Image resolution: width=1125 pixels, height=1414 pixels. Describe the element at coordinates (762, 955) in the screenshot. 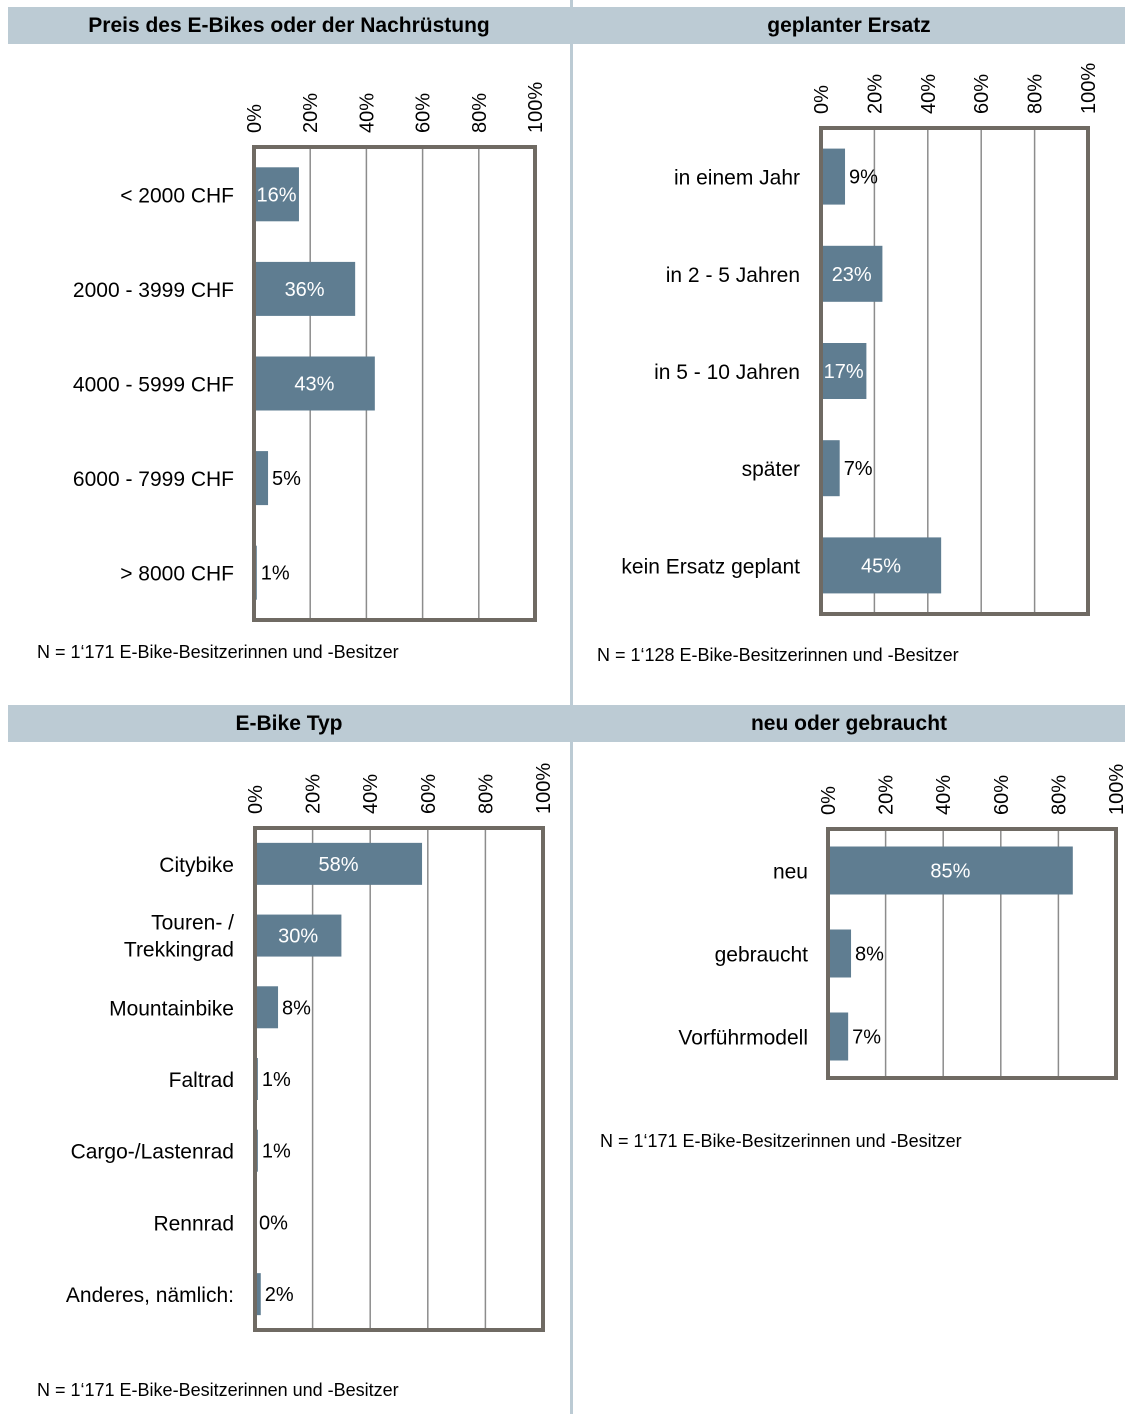

I see `category-label: gebraucht` at that location.